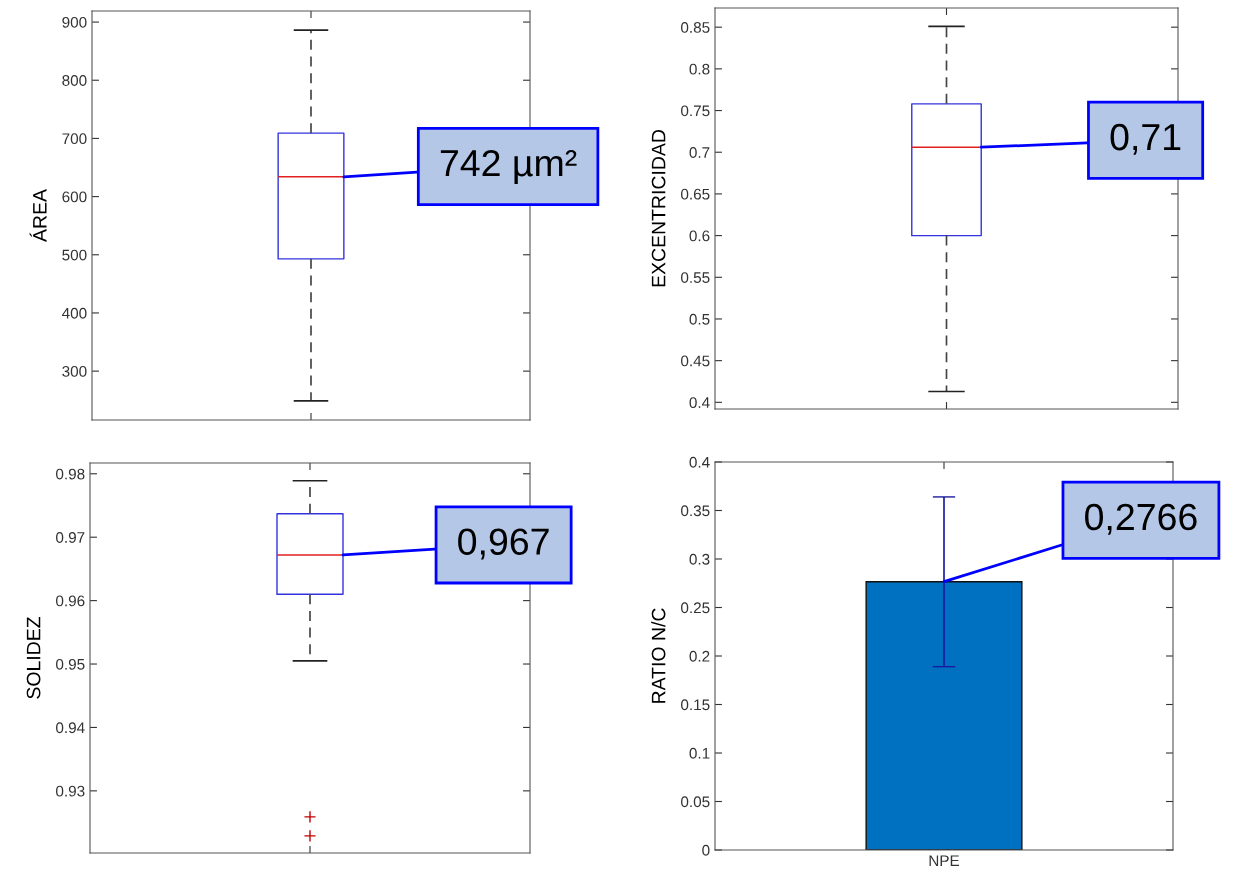 Image resolution: width=1255 pixels, height=890 pixels. I want to click on y-tick-label: 0.6, so click(699, 236).